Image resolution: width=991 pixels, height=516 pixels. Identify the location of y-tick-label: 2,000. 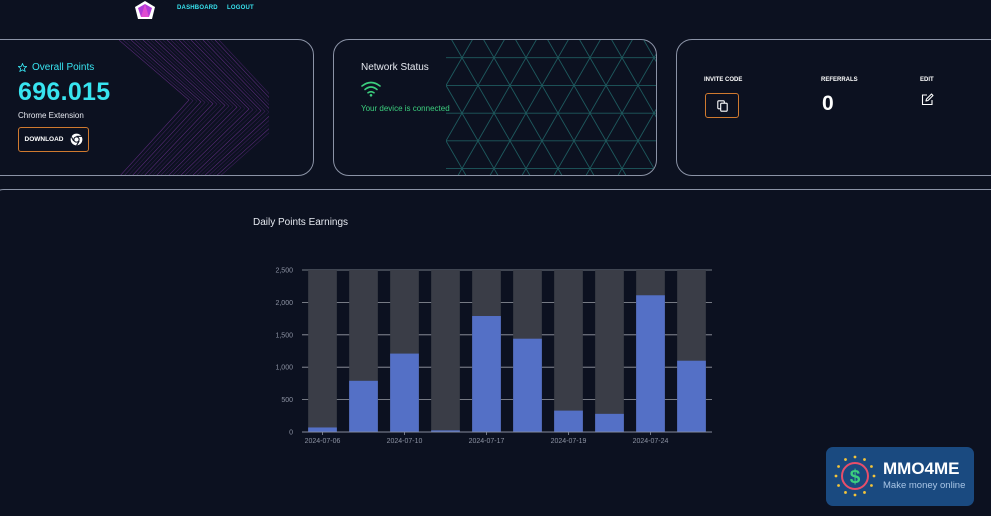
(284, 303).